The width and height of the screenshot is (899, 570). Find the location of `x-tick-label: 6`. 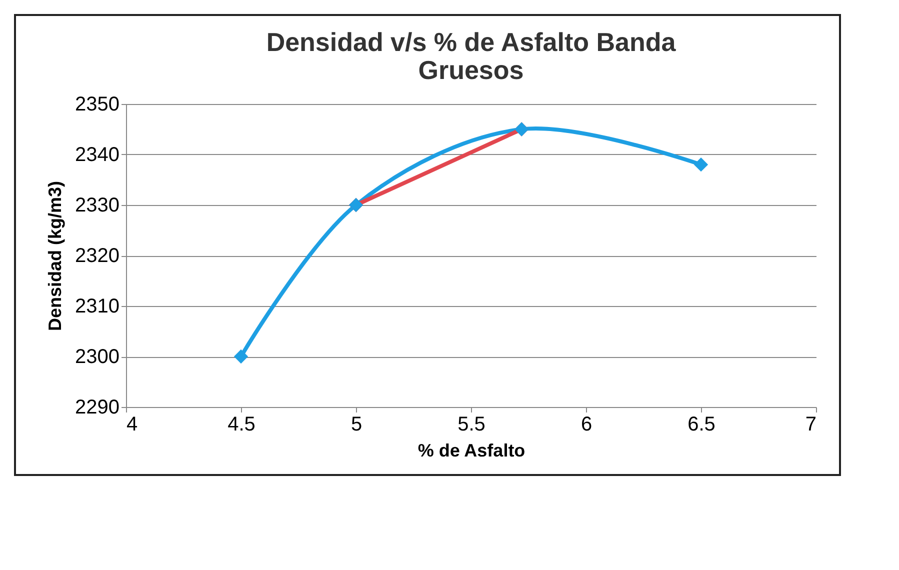

x-tick-label: 6 is located at coordinates (586, 425).